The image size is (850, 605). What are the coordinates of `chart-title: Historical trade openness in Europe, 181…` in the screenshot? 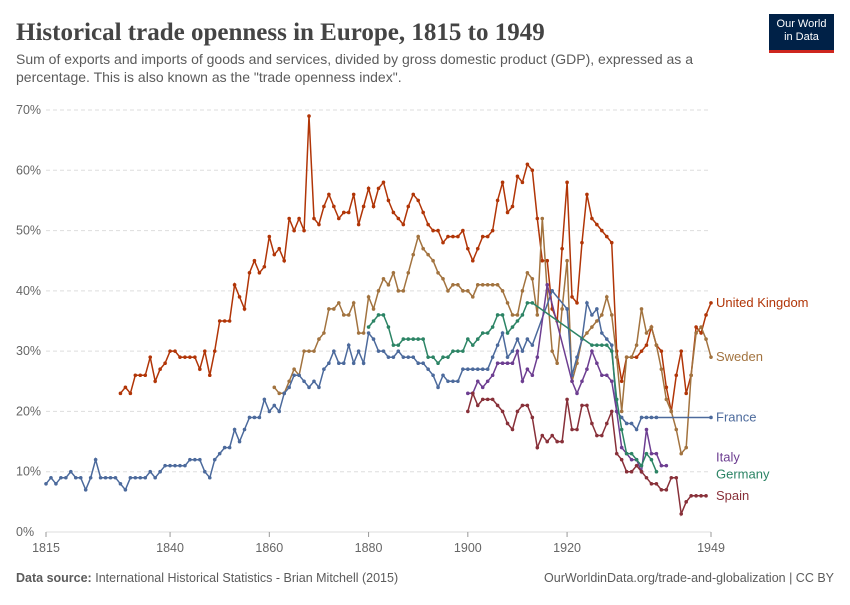 It's located at (280, 32).